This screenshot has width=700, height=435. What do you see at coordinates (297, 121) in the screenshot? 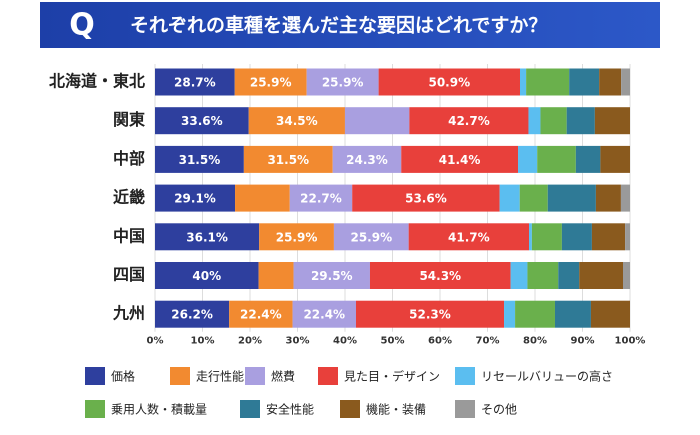
I see `data-label: 34.5%` at bounding box center [297, 121].